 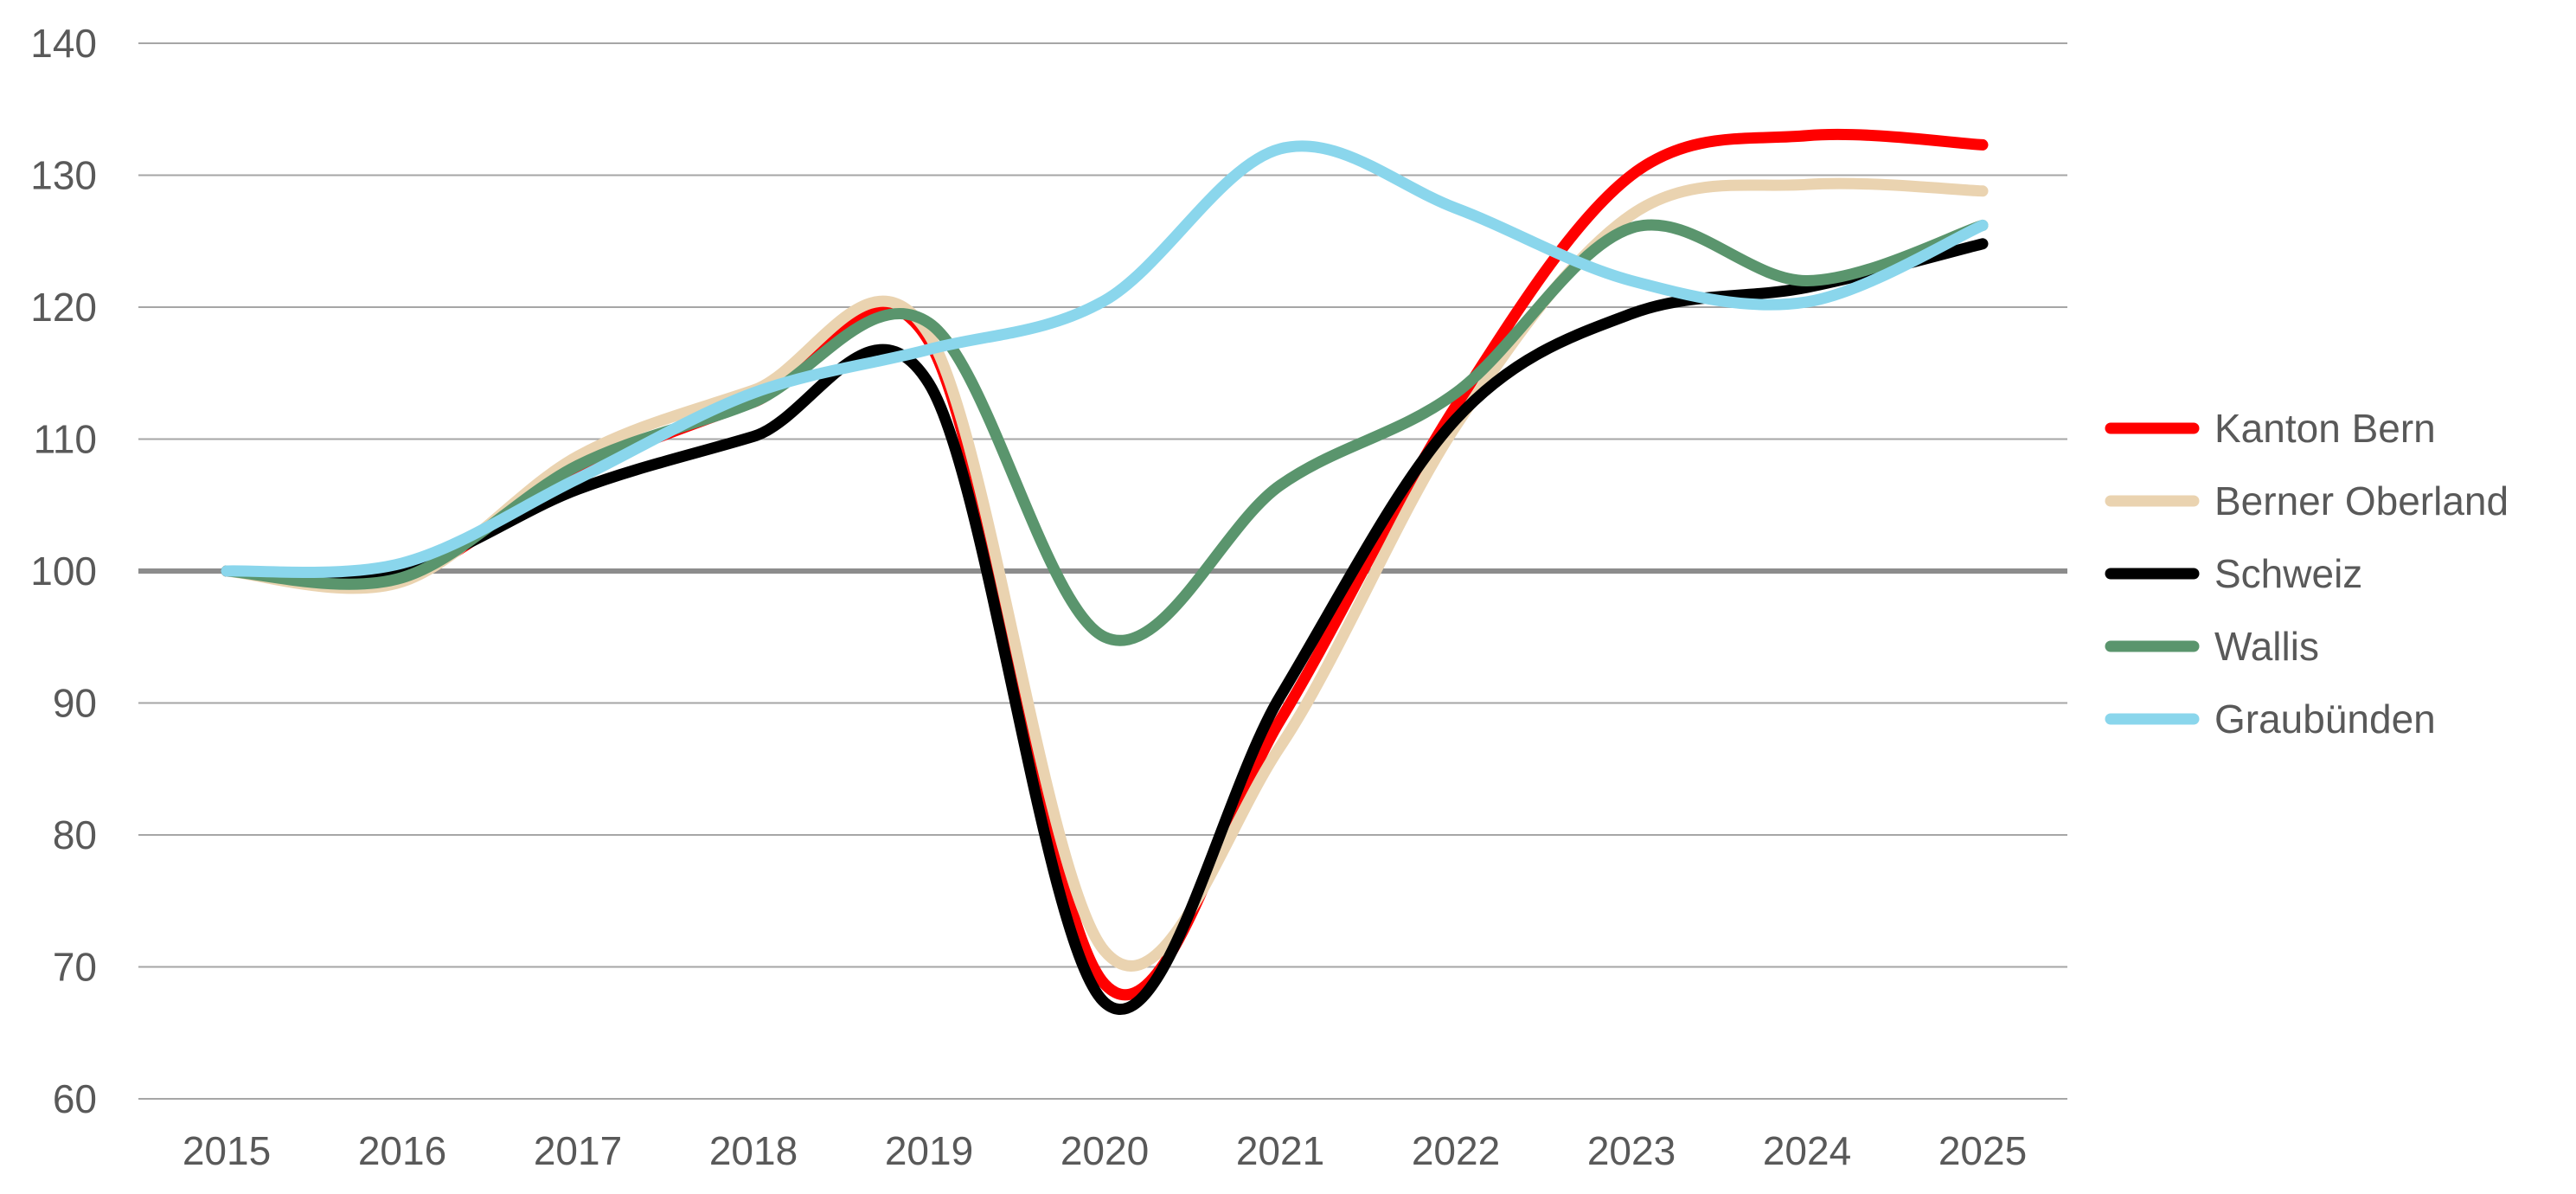 What do you see at coordinates (65, 439) in the screenshot?
I see `y-tick-label-110: 110` at bounding box center [65, 439].